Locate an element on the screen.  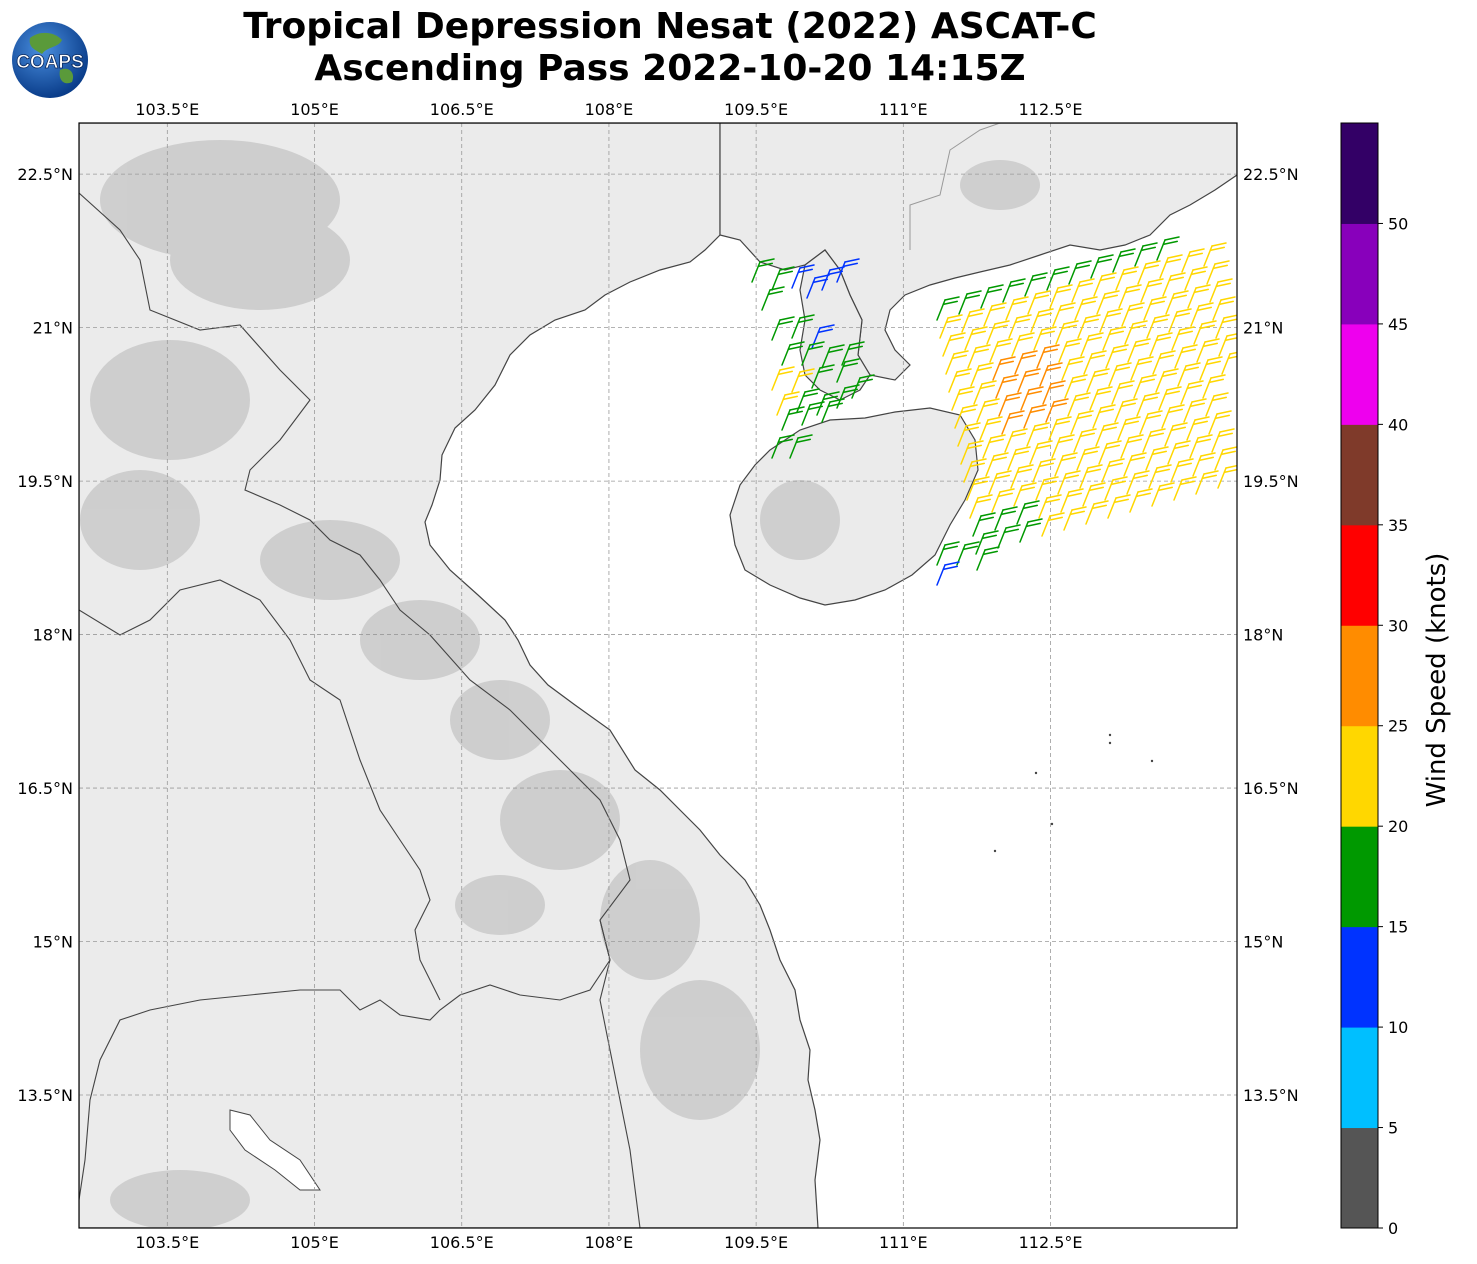
lon-tick-label: 108°E is located at coordinates (609, 1242).